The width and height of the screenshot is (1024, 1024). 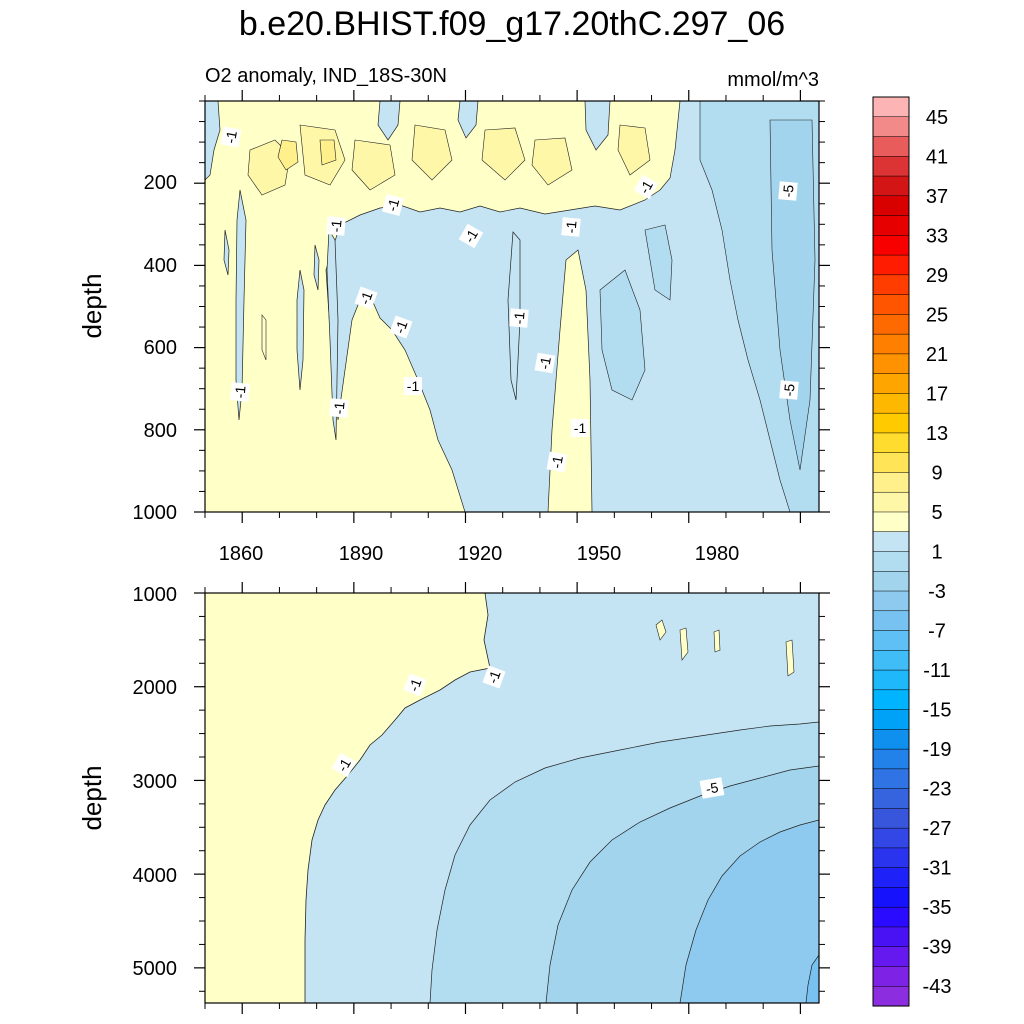 I want to click on upper-contour-label-text-4: -1, so click(x=338, y=408).